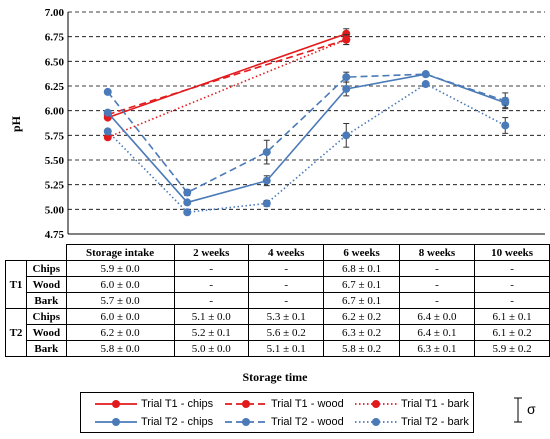 Image resolution: width=550 pixels, height=439 pixels. I want to click on y-tick-label: 5.50, so click(55, 161).